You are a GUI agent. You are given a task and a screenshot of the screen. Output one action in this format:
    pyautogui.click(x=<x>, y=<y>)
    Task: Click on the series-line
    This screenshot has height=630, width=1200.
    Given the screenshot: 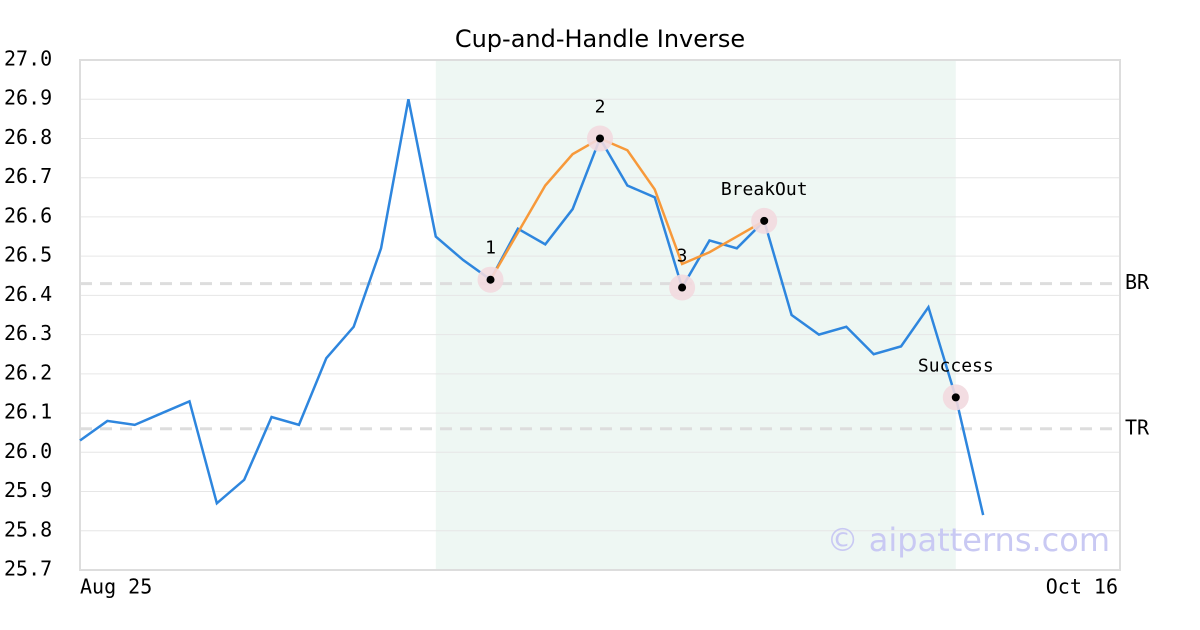 What is the action you would take?
    pyautogui.click(x=627, y=209)
    